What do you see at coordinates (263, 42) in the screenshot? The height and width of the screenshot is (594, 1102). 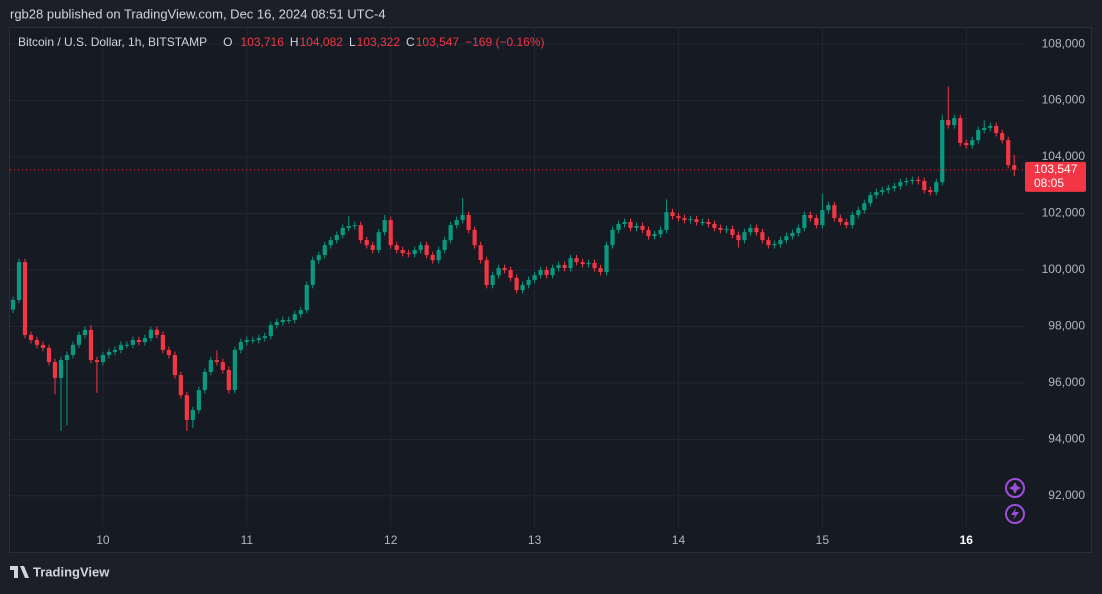 I see `legend-o: 103,716` at bounding box center [263, 42].